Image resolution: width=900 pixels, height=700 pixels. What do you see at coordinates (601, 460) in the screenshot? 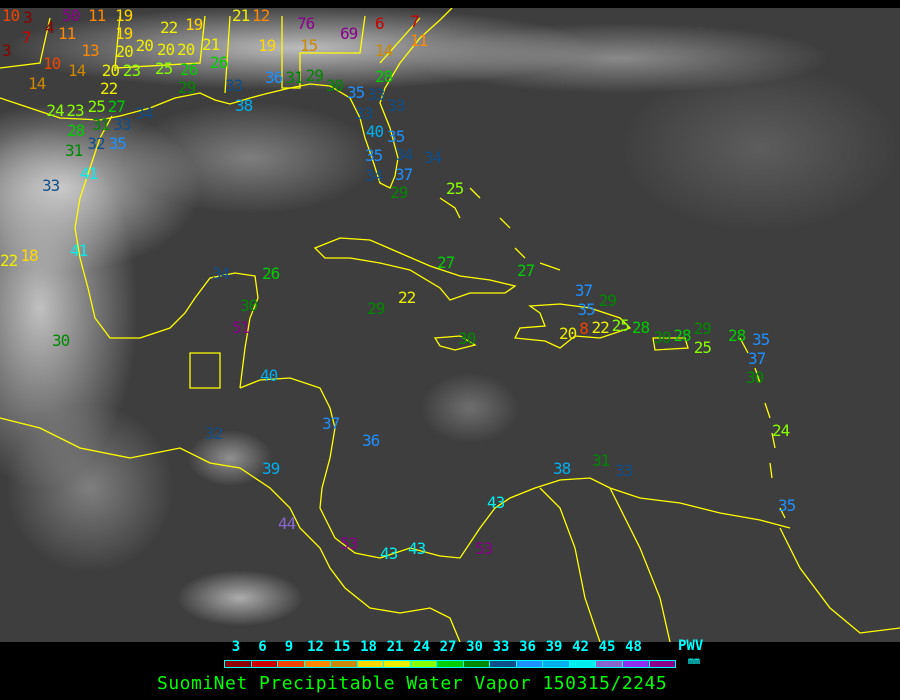
I see `station-pwv-label: 31` at bounding box center [601, 460].